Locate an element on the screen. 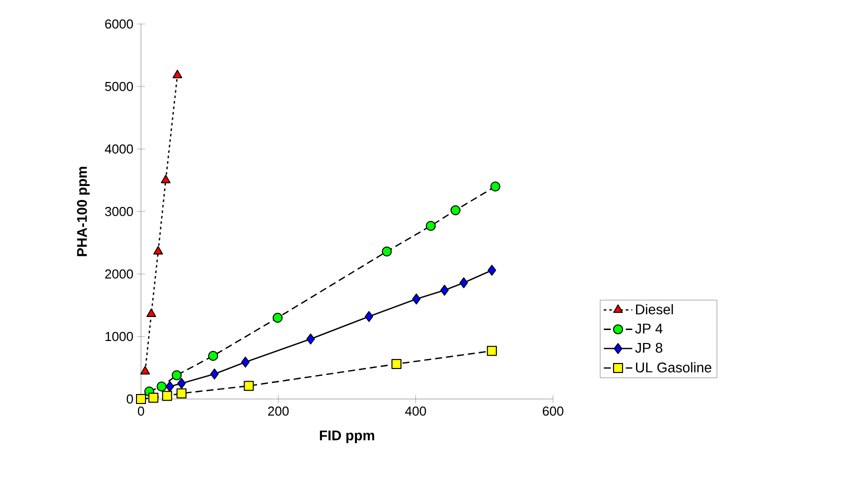  y-tick-label: 2000 is located at coordinates (119, 274).